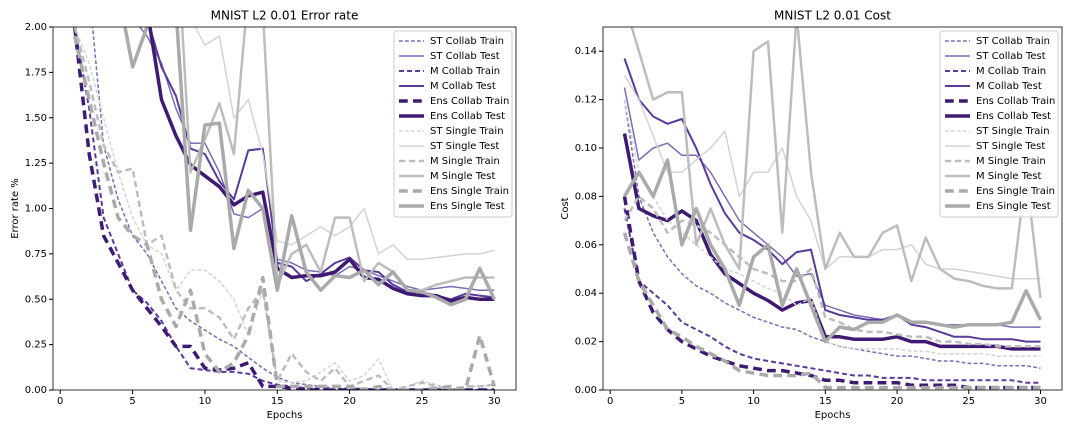  I want to click on y-axis-label: Cost, so click(565, 208).